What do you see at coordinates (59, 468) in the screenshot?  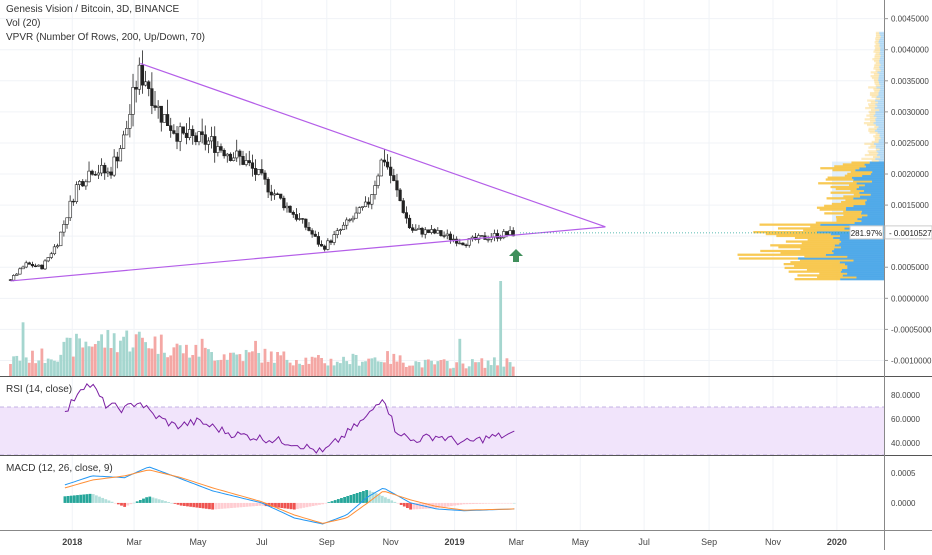 I see `macd-legend: MACD (12, 26, close, 9)` at bounding box center [59, 468].